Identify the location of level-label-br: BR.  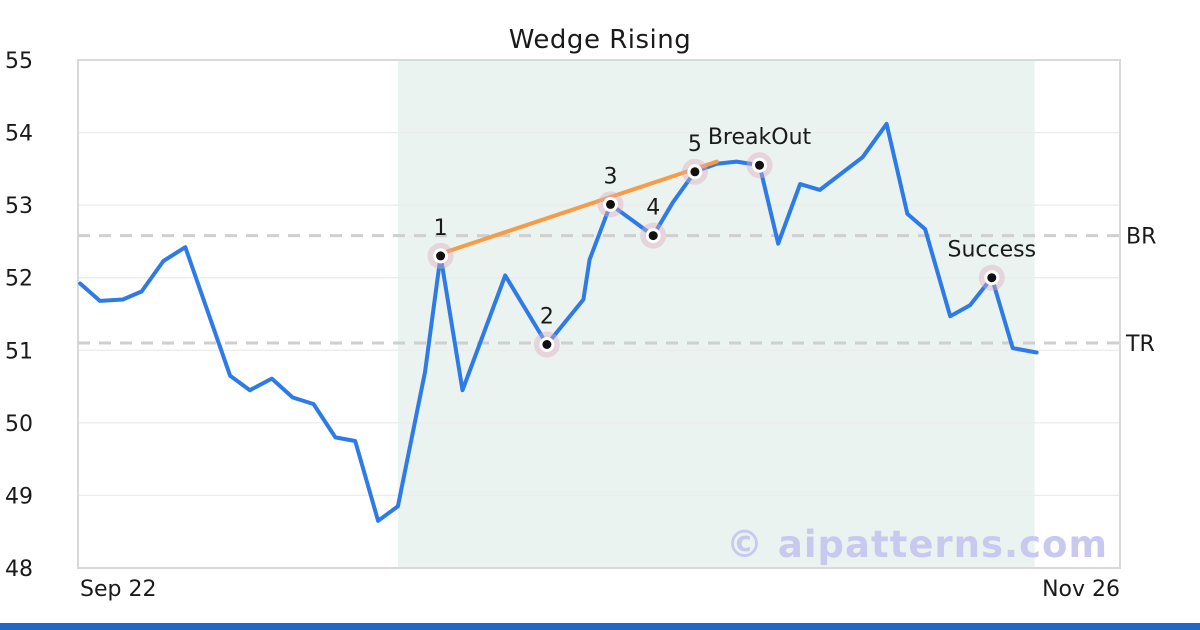
(1141, 237).